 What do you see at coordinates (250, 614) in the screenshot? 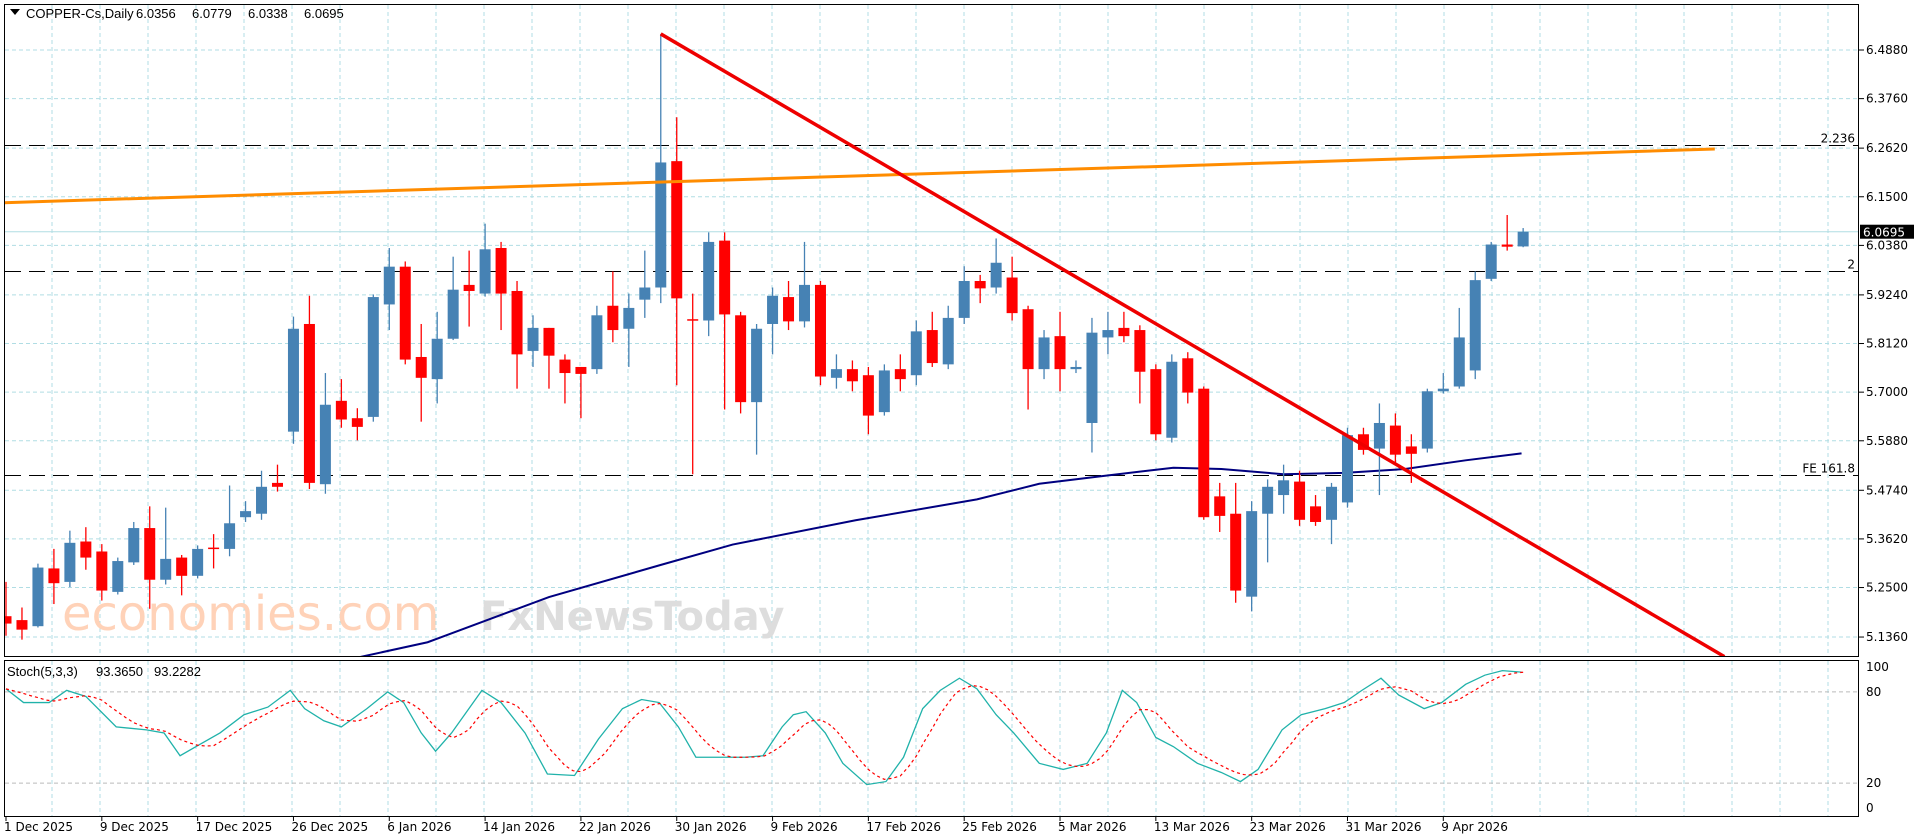
I see `watermark-economies: economies.com` at bounding box center [250, 614].